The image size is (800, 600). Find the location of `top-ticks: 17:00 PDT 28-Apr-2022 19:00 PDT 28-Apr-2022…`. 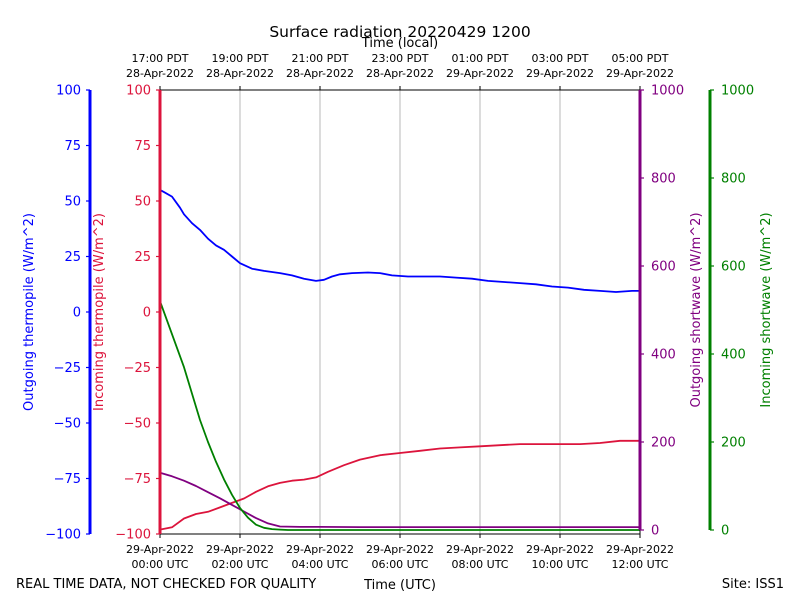

top-ticks: 17:00 PDT 28-Apr-2022 19:00 PDT 28-Apr-2022… is located at coordinates (400, 71).